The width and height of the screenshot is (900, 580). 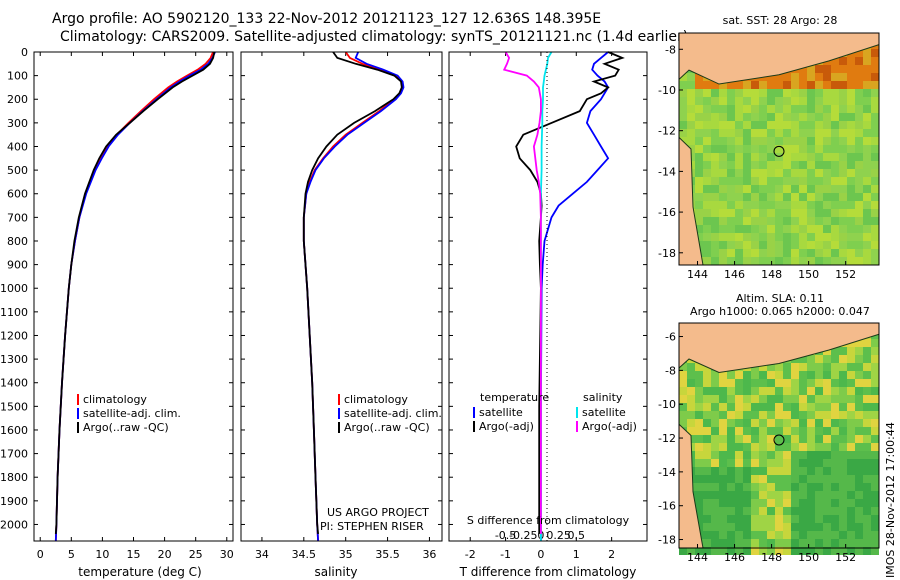 I want to click on depth-tick-label: 1000, so click(x=14, y=288).